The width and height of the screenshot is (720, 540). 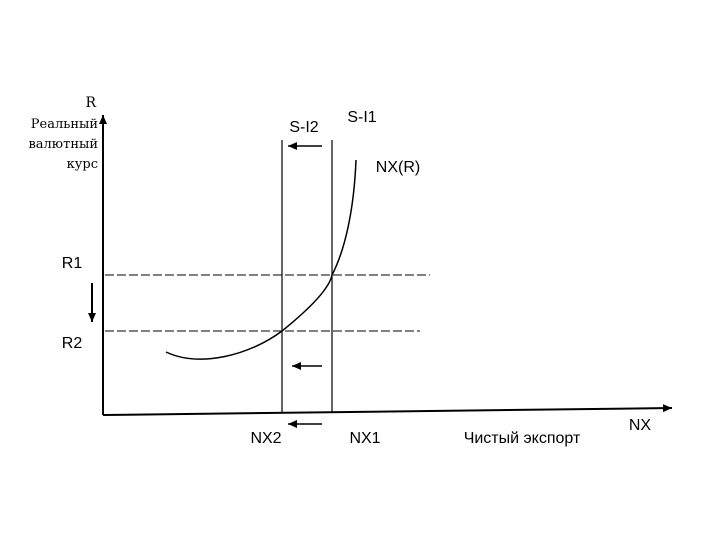 What do you see at coordinates (398, 167) in the screenshot?
I see `nx-curve-label: NX(R)` at bounding box center [398, 167].